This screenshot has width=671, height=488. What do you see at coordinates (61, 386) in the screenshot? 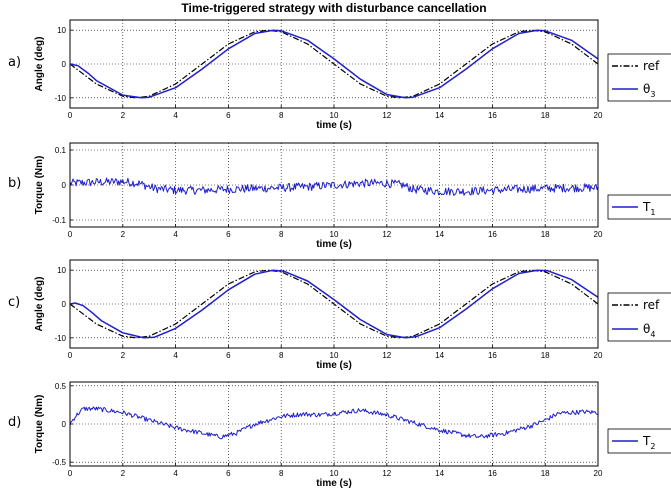
I see `y-tick-label: 0.5` at bounding box center [61, 386].